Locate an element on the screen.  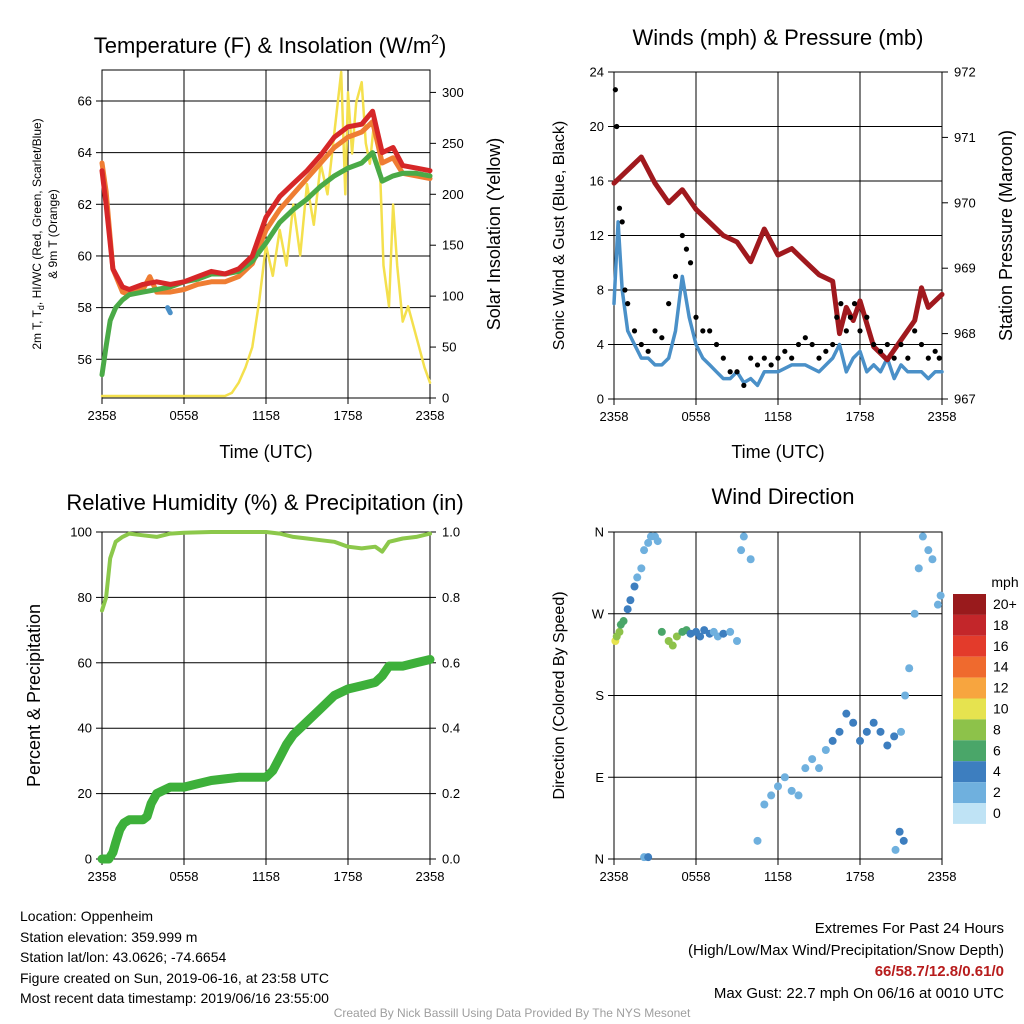
y-tick-label: S is located at coordinates (599, 695).